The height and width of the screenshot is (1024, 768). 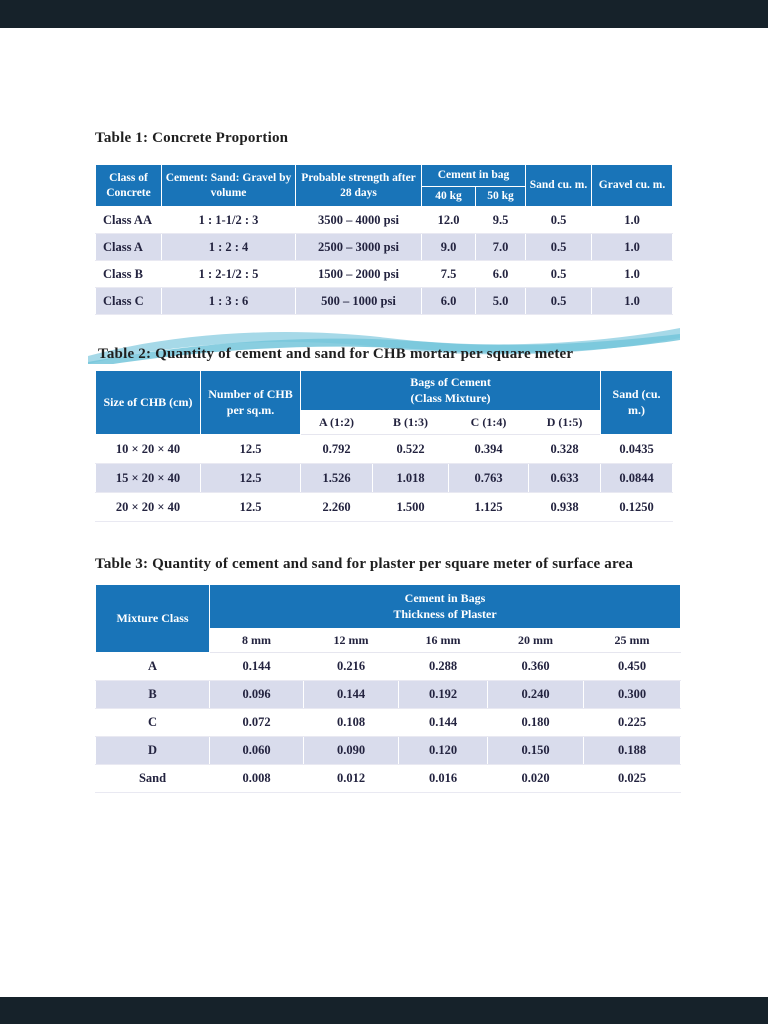 I want to click on header-subrow: 40 kg 50 kg, so click(x=384, y=196).